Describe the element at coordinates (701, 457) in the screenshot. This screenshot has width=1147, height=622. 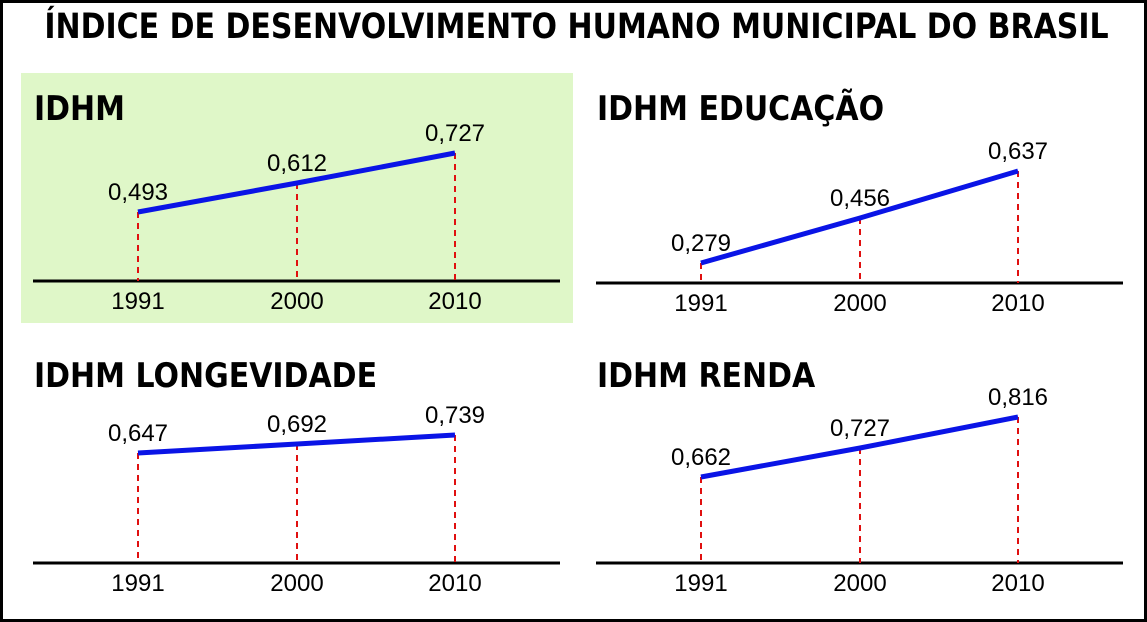
I see `data-label-1991: 0,662` at that location.